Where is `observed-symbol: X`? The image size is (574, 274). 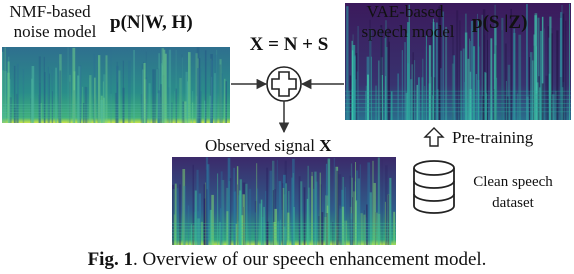 observed-symbol: X is located at coordinates (325, 145).